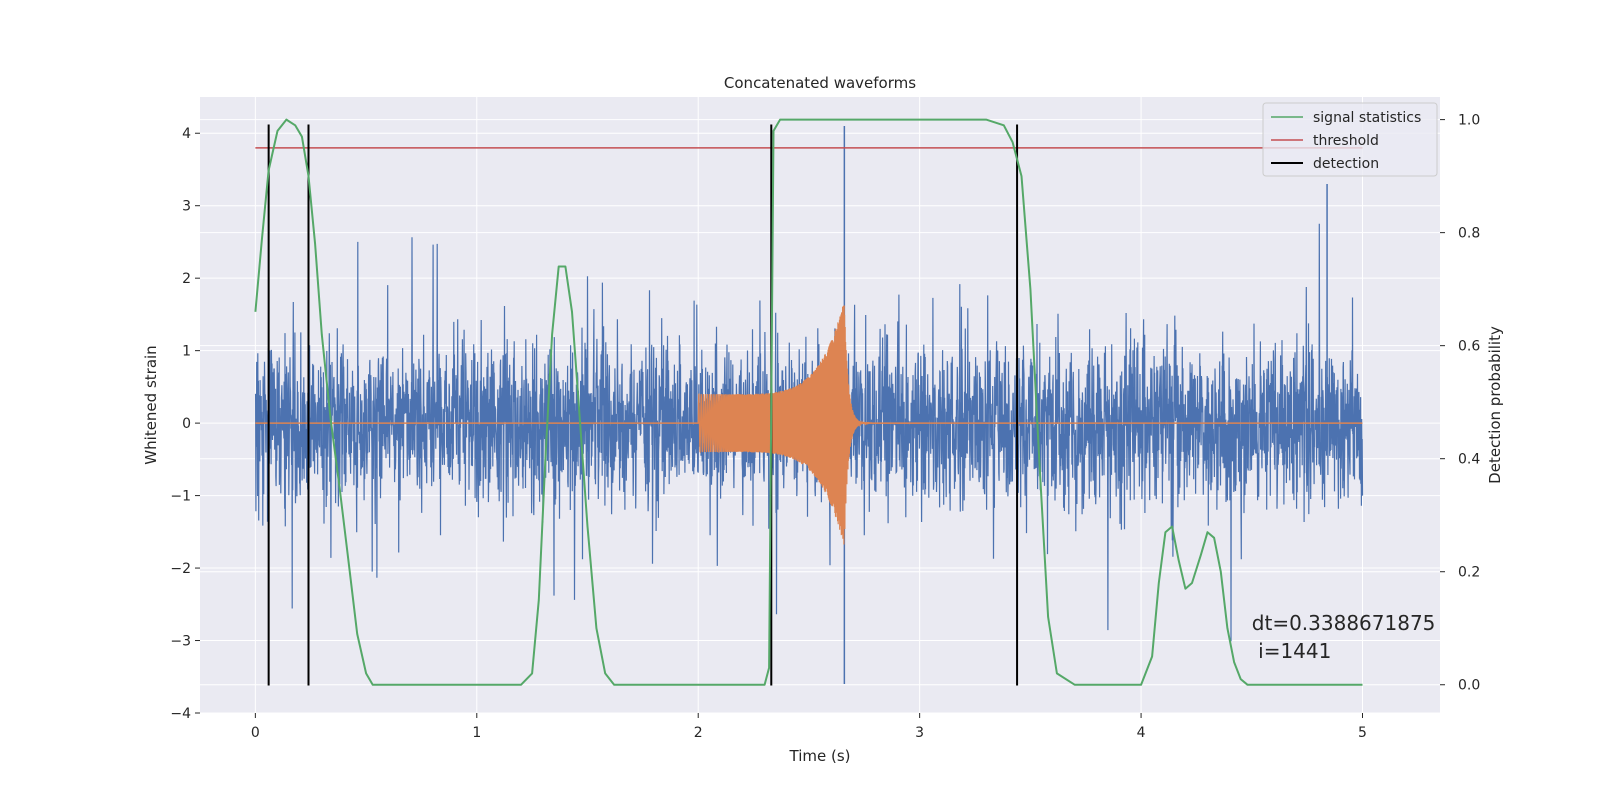  I want to click on right-y-axis-title: Detection probability, so click(1495, 405).